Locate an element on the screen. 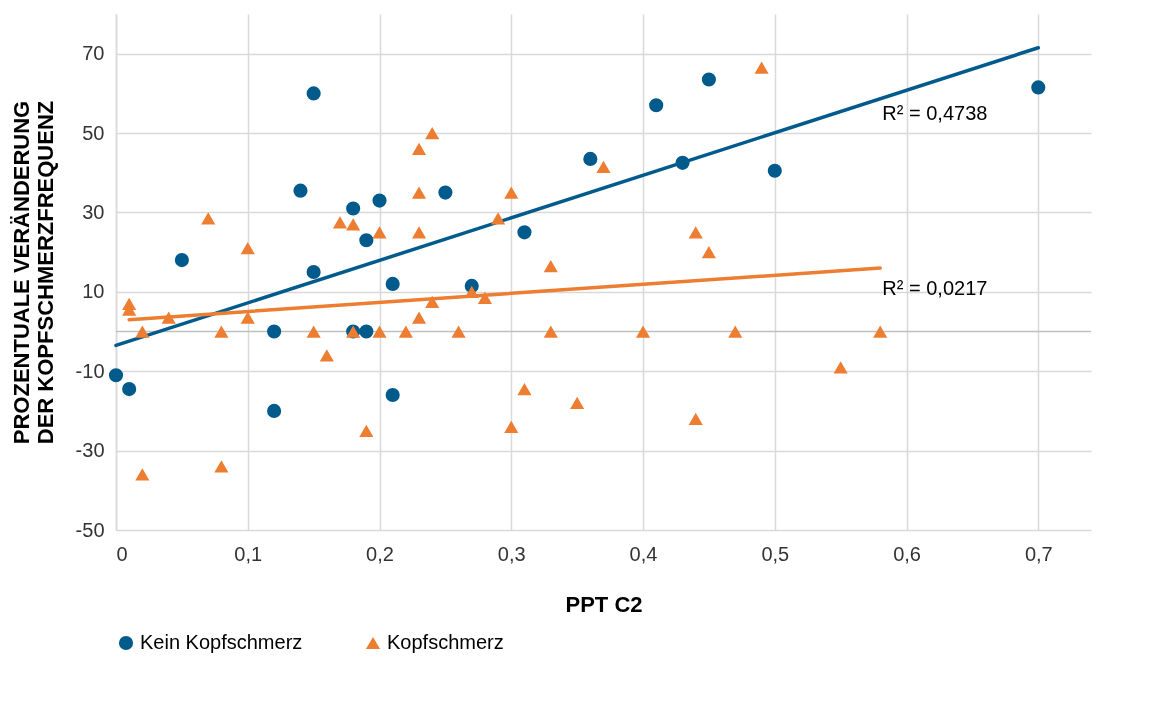  y-tick-label: -30 is located at coordinates (90, 450).